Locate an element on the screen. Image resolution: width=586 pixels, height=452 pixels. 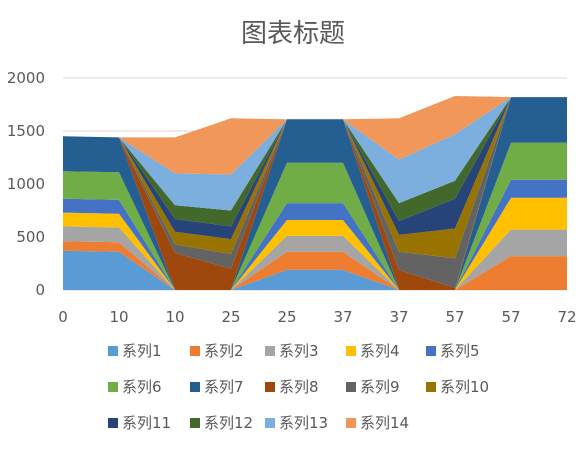
legend-label: 系列4 is located at coordinates (380, 351).